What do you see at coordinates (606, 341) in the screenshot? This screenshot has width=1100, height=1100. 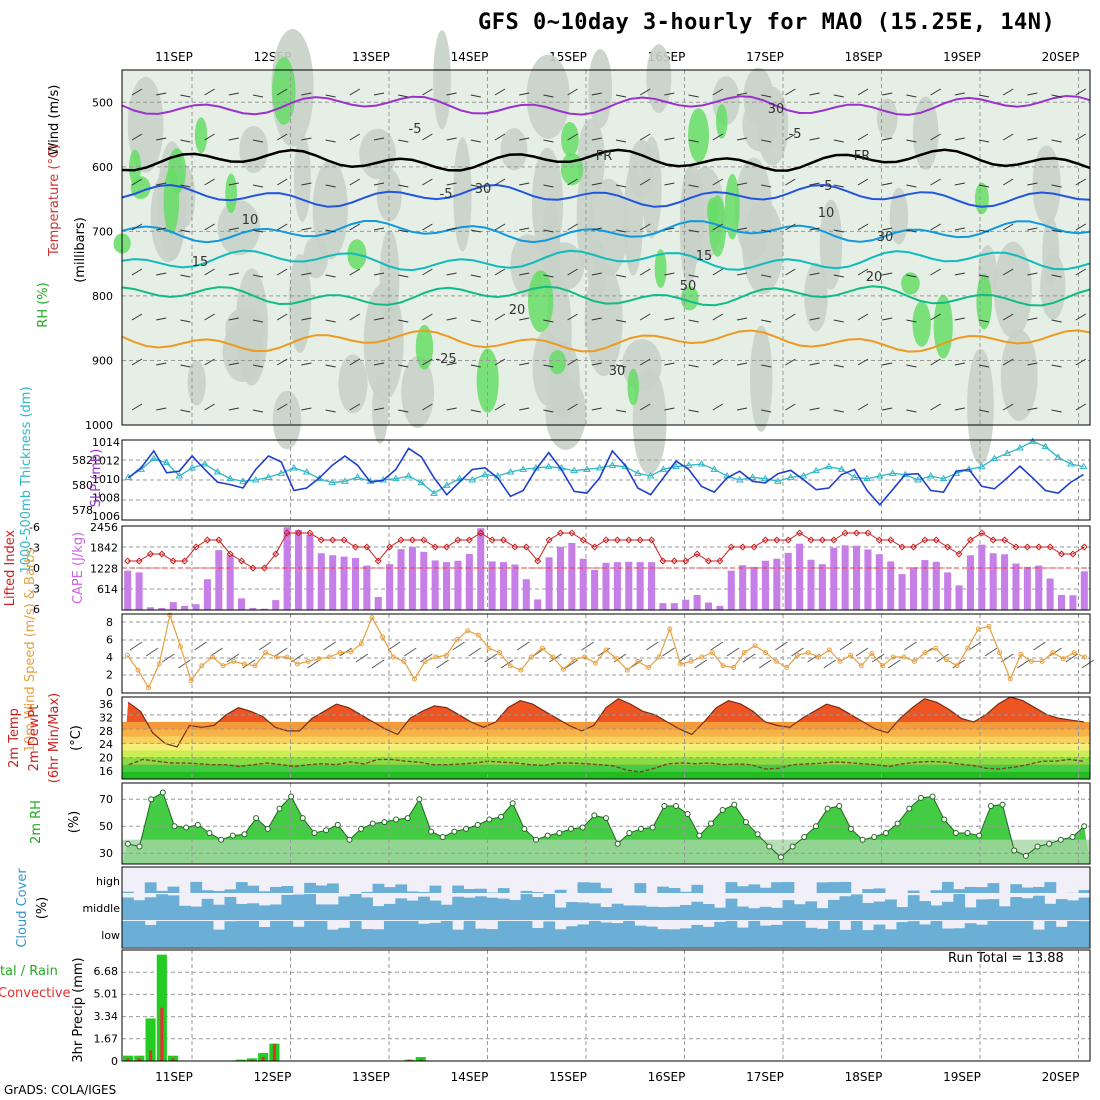 I see `isotherm-line` at bounding box center [606, 341].